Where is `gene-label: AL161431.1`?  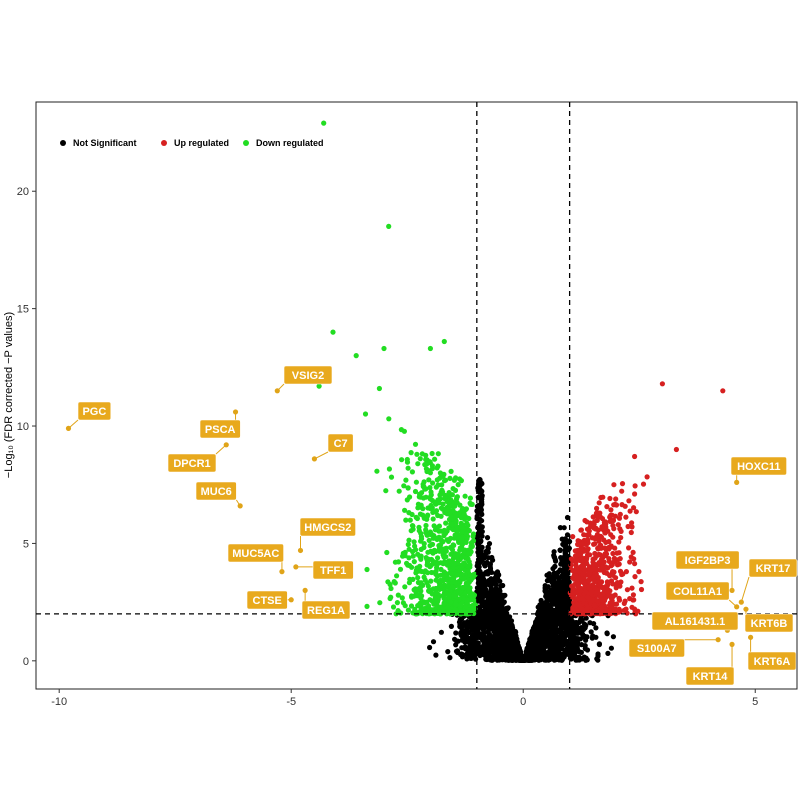
gene-label: AL161431.1 is located at coordinates (695, 622).